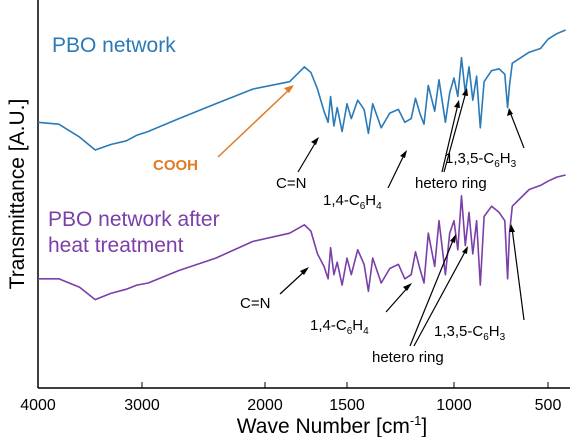 This screenshot has width=571, height=437. I want to click on cn-arrow-top, so click(307, 156).